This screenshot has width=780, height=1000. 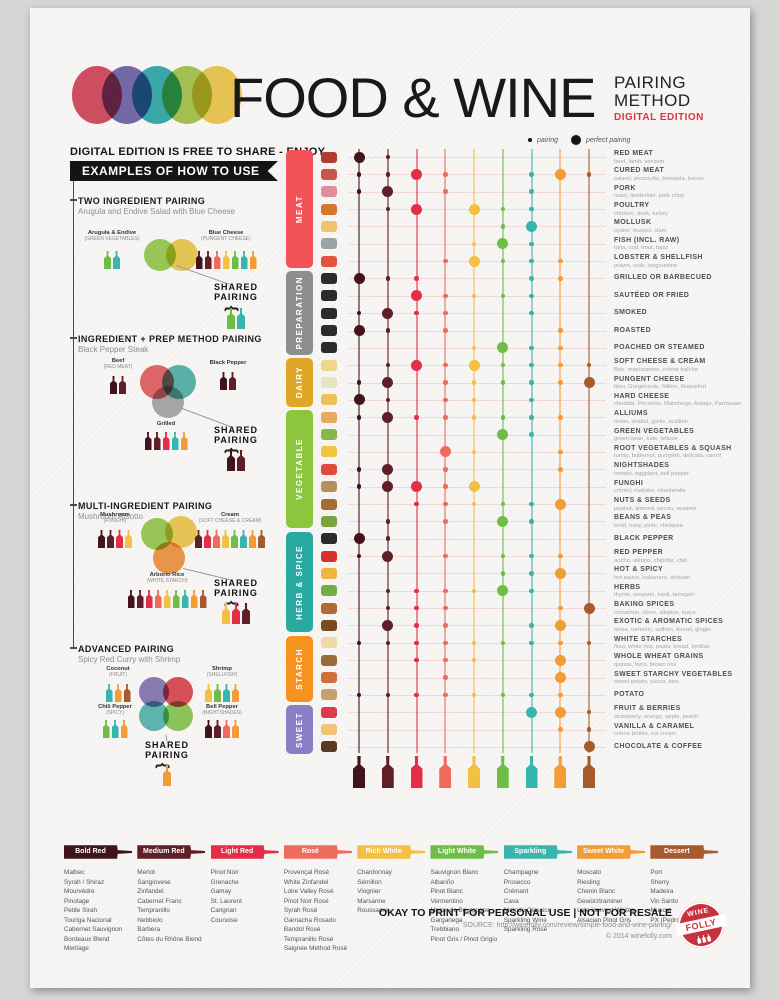 I want to click on wine-variety: Bordeaux Blend, so click(x=87, y=939).